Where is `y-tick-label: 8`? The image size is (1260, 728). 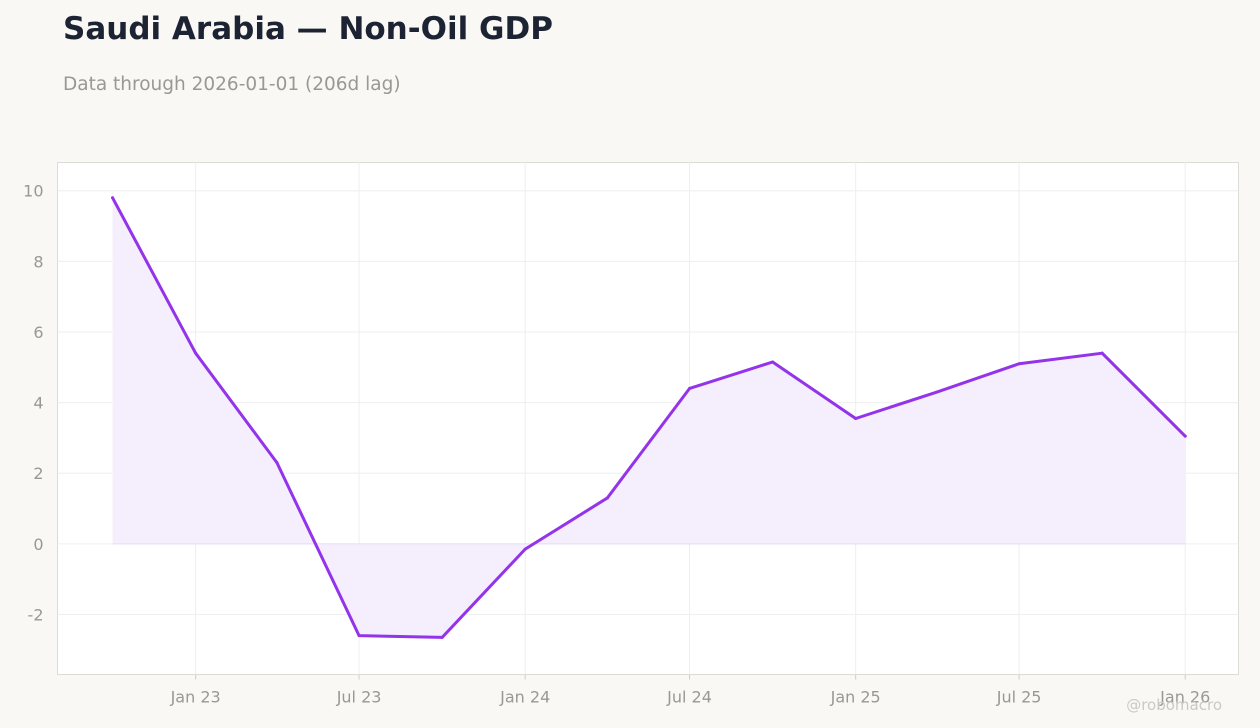 y-tick-label: 8 is located at coordinates (38, 261).